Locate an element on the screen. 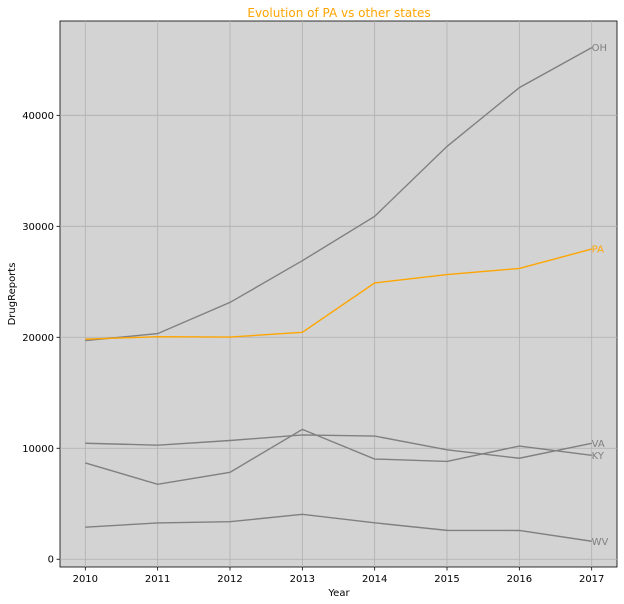 The height and width of the screenshot is (604, 624). x-tick-label: 2012 is located at coordinates (229, 579).